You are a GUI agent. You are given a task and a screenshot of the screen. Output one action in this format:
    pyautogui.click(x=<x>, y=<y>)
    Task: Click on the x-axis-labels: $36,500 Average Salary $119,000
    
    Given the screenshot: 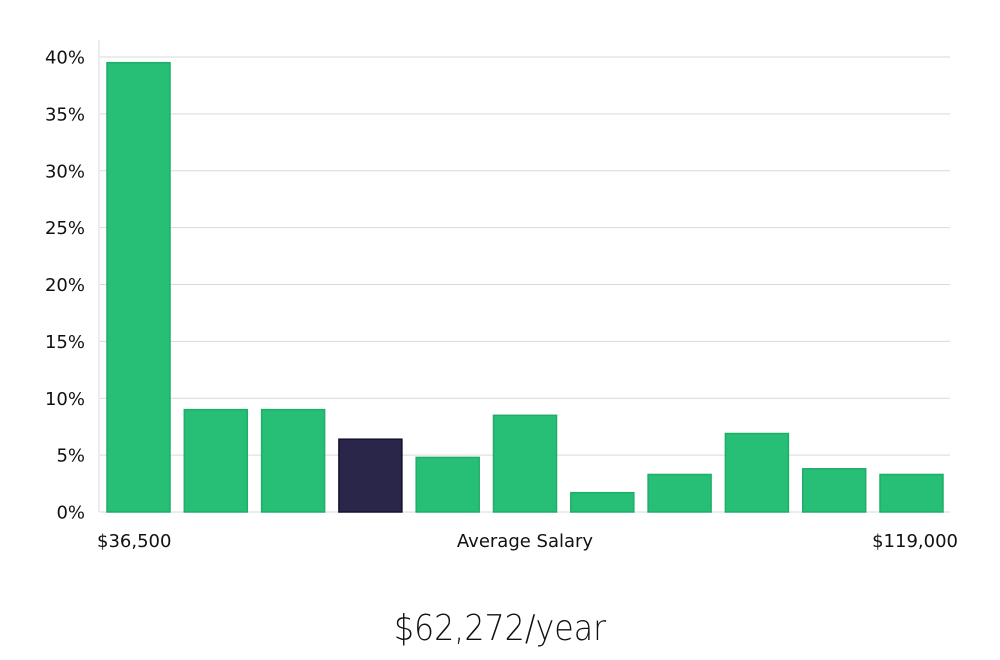 What is the action you would take?
    pyautogui.click(x=527, y=541)
    